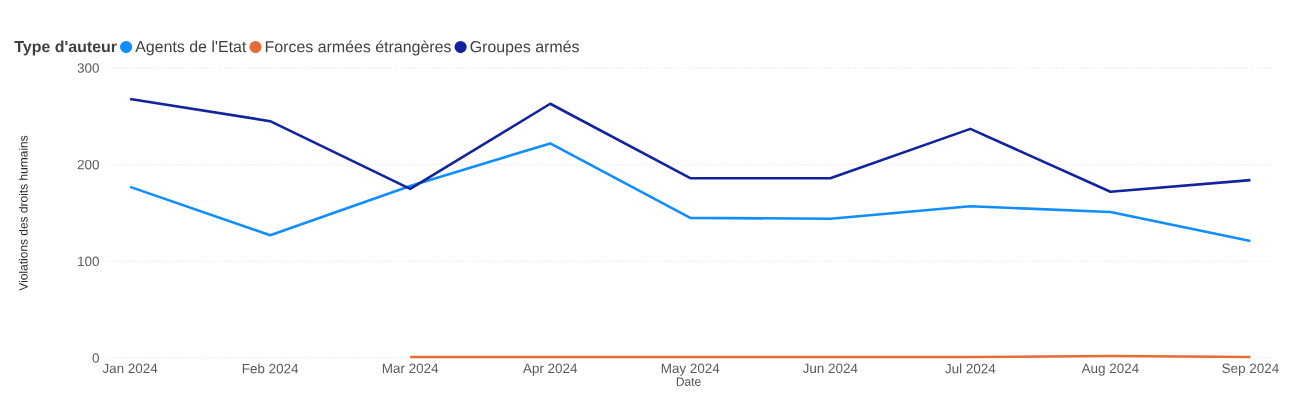 This screenshot has height=414, width=1304. What do you see at coordinates (1250, 369) in the screenshot?
I see `x-tick-label: Sep 2024` at bounding box center [1250, 369].